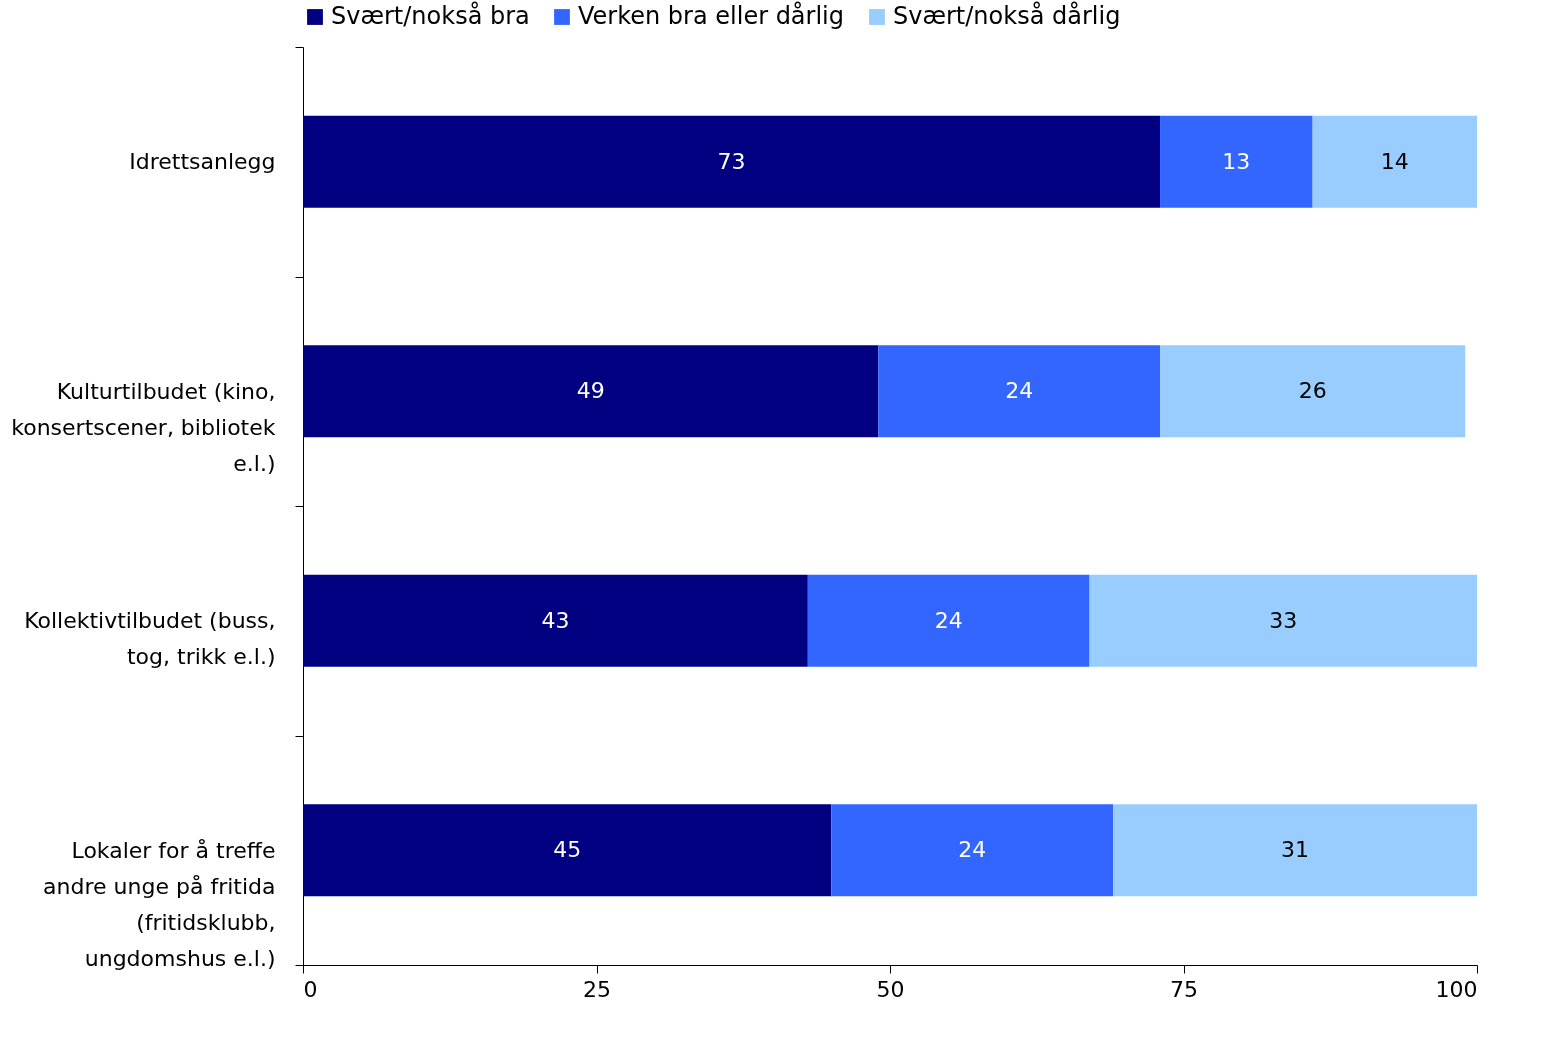 This screenshot has width=1566, height=1043. I want to click on x-tick-label: 75, so click(1184, 989).